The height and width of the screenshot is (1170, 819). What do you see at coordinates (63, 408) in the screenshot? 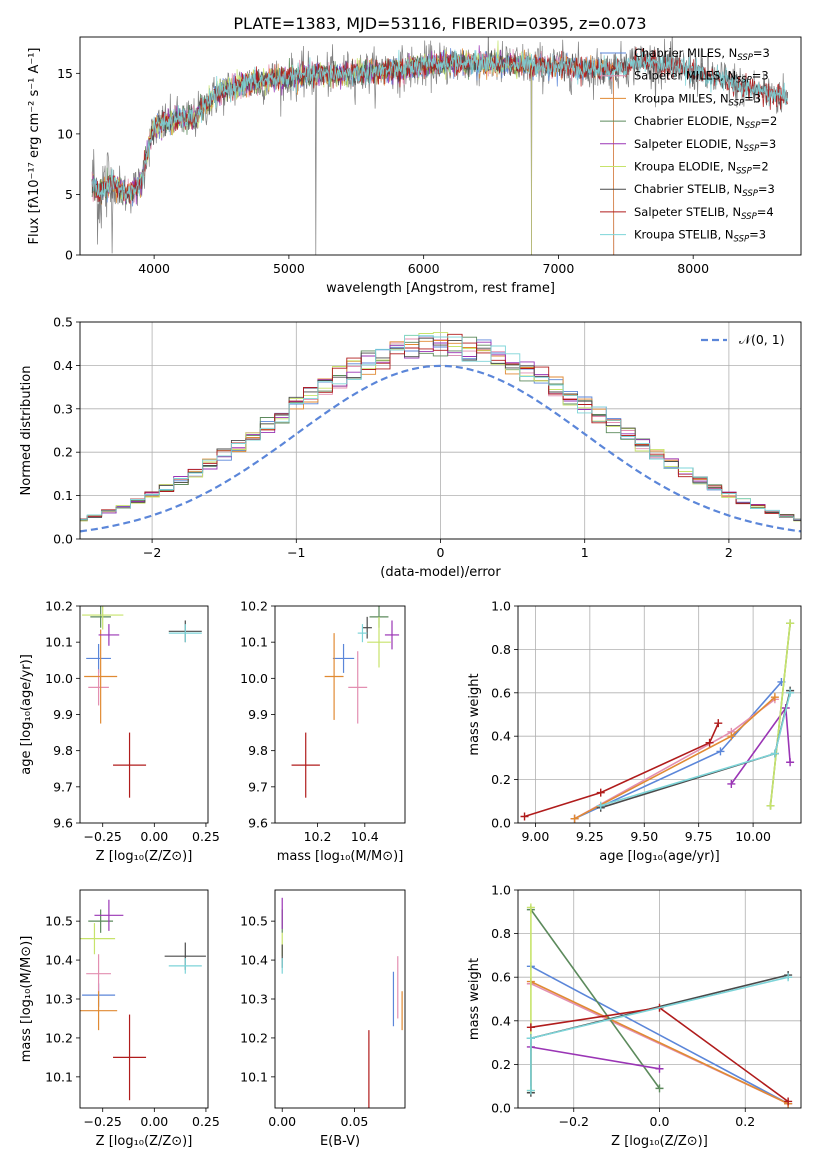
I see `y-tick-label: 0.3` at bounding box center [63, 408].